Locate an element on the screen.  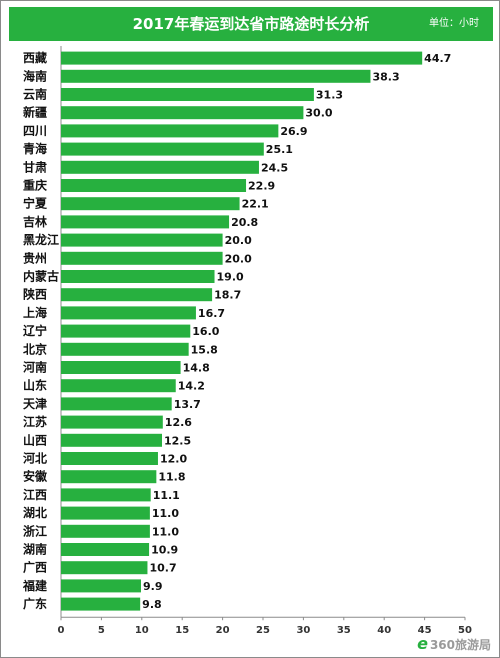
category-label: 安徽 is located at coordinates (35, 476).